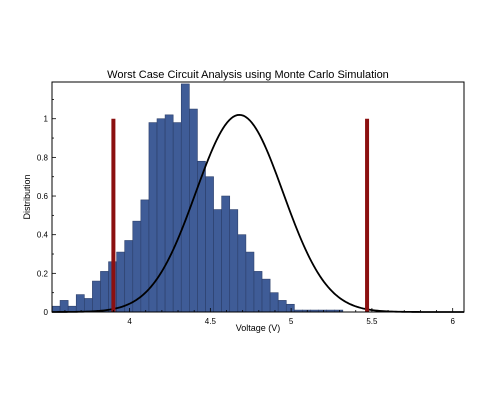  I want to click on x-axis-label: Voltage (V), so click(258, 328).